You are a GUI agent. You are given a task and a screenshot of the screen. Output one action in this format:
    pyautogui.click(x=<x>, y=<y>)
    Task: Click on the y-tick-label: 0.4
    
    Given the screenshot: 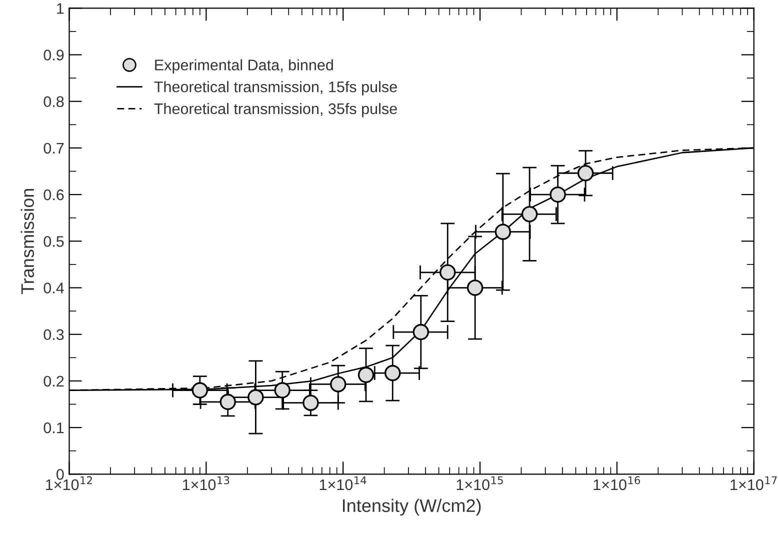 What is the action you would take?
    pyautogui.click(x=54, y=288)
    